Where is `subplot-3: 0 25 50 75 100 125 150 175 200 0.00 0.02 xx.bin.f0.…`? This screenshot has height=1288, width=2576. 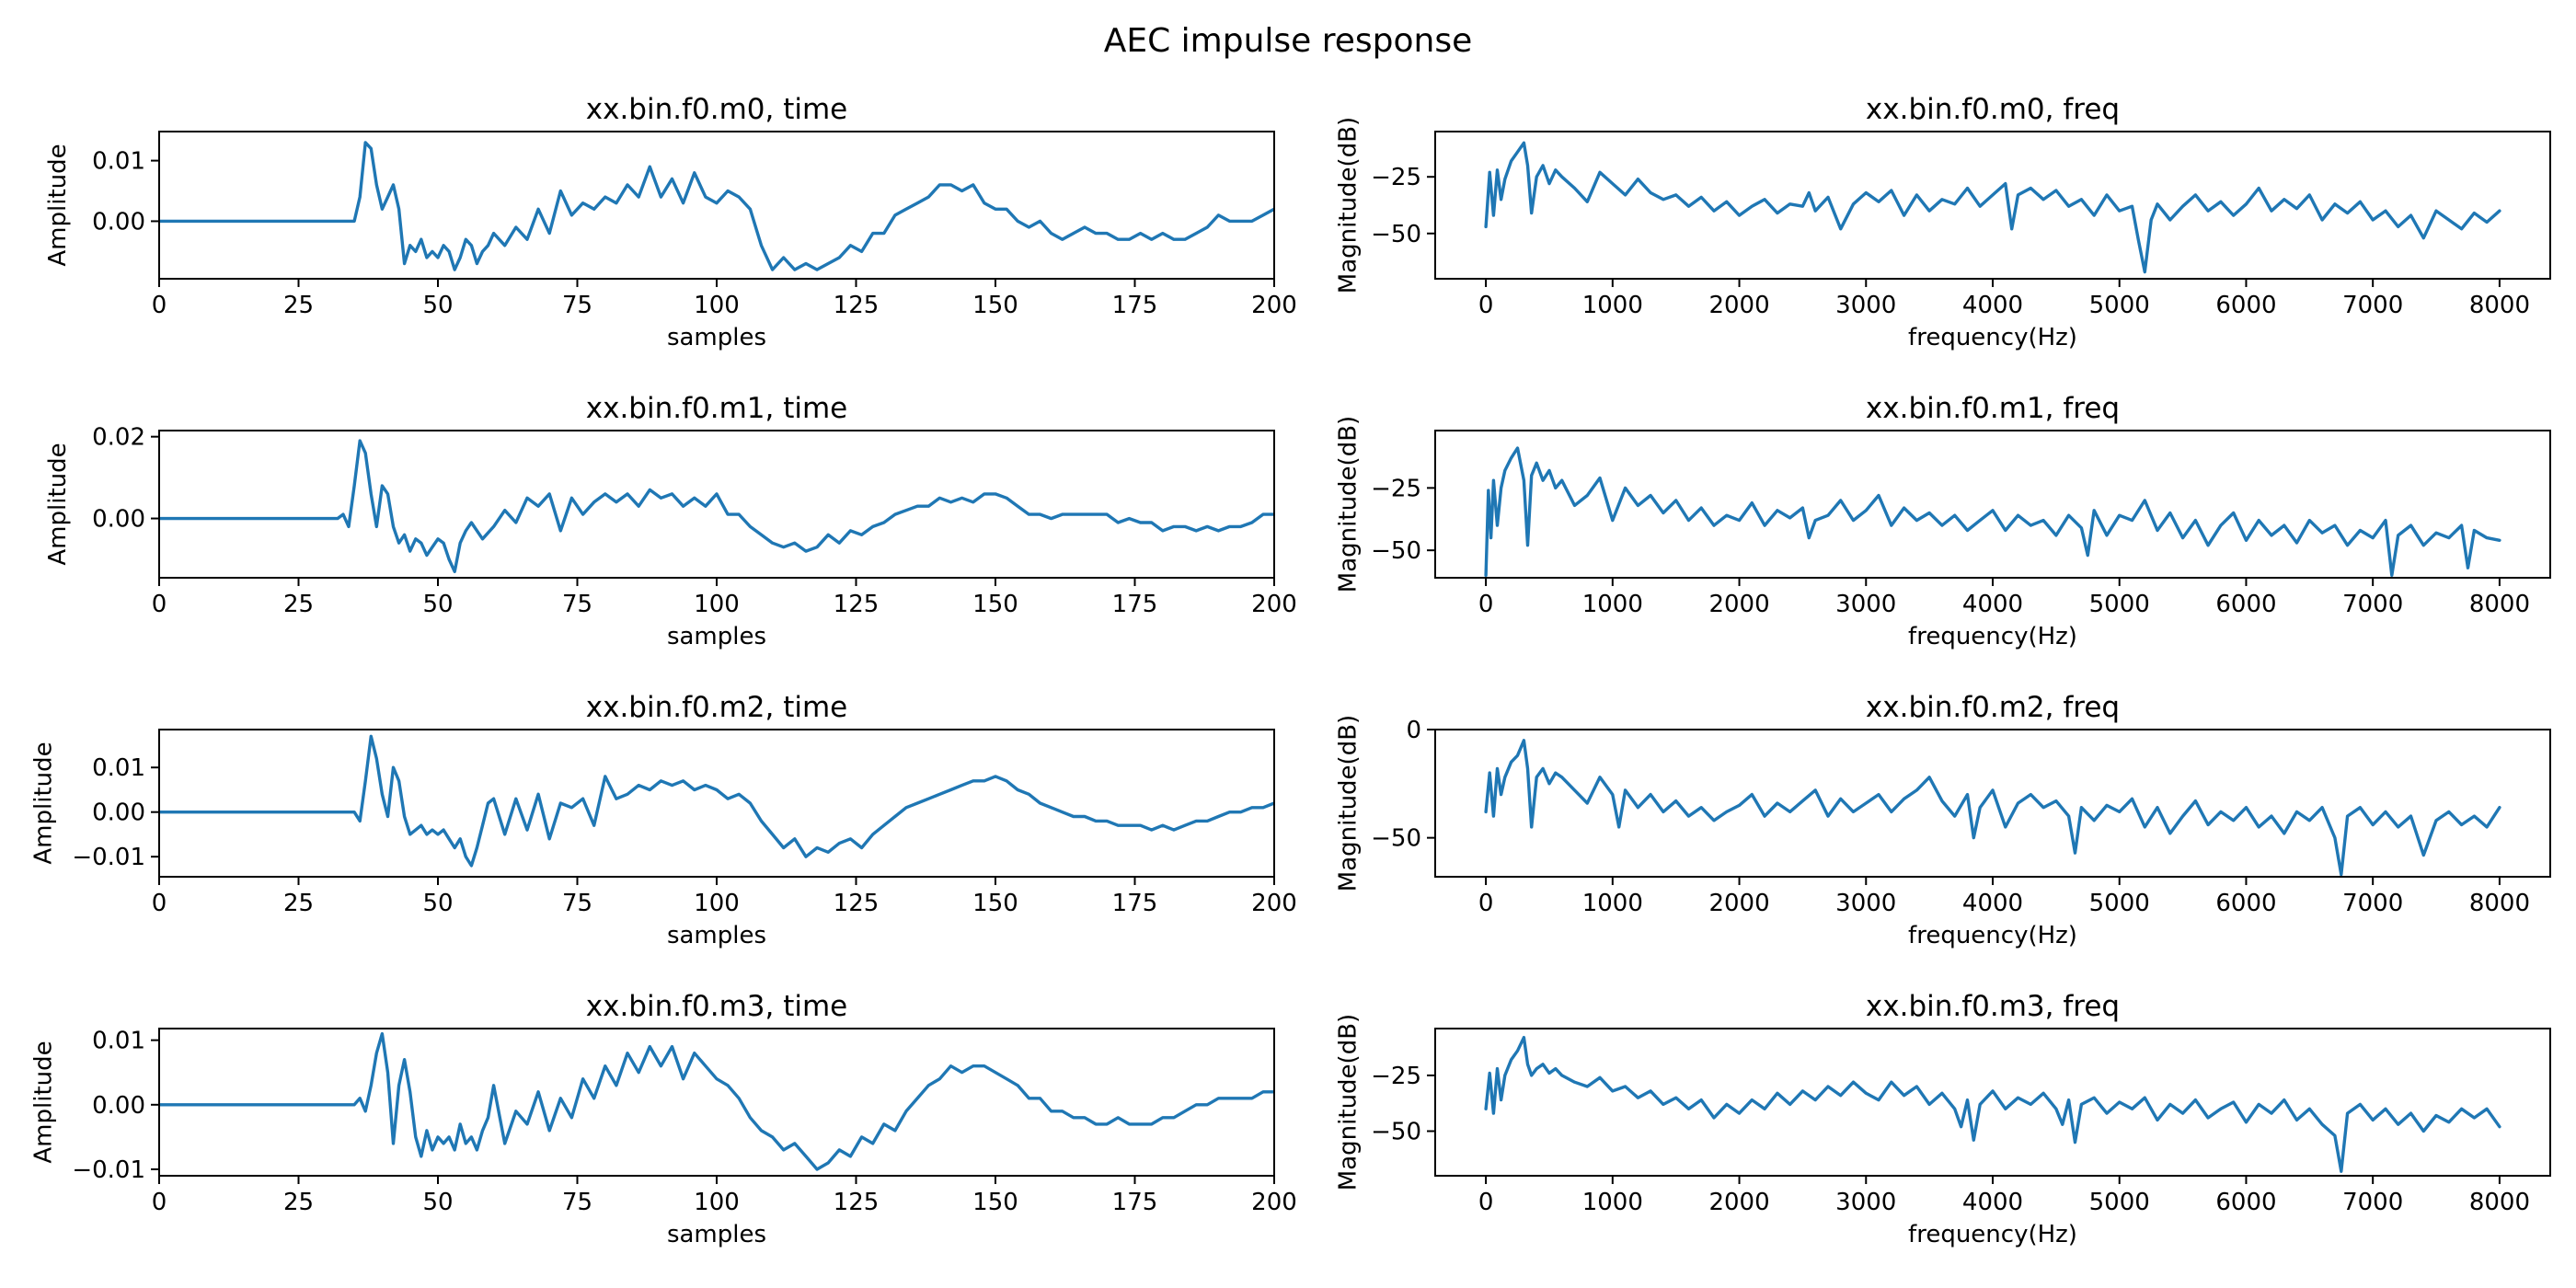
subplot-3: 0 25 50 75 100 125 150 175 200 0.00 0.02 xx.bin.f0.… is located at coordinates (670, 521).